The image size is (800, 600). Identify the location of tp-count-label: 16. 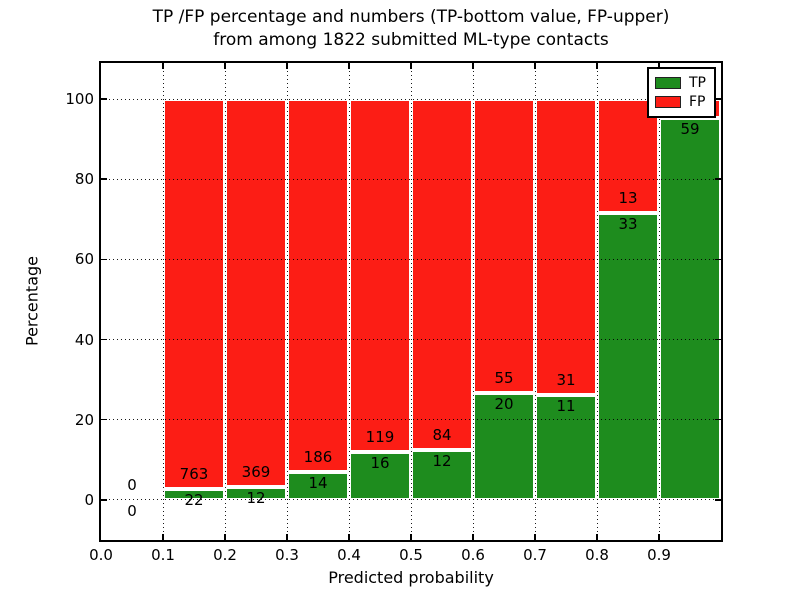
(380, 463).